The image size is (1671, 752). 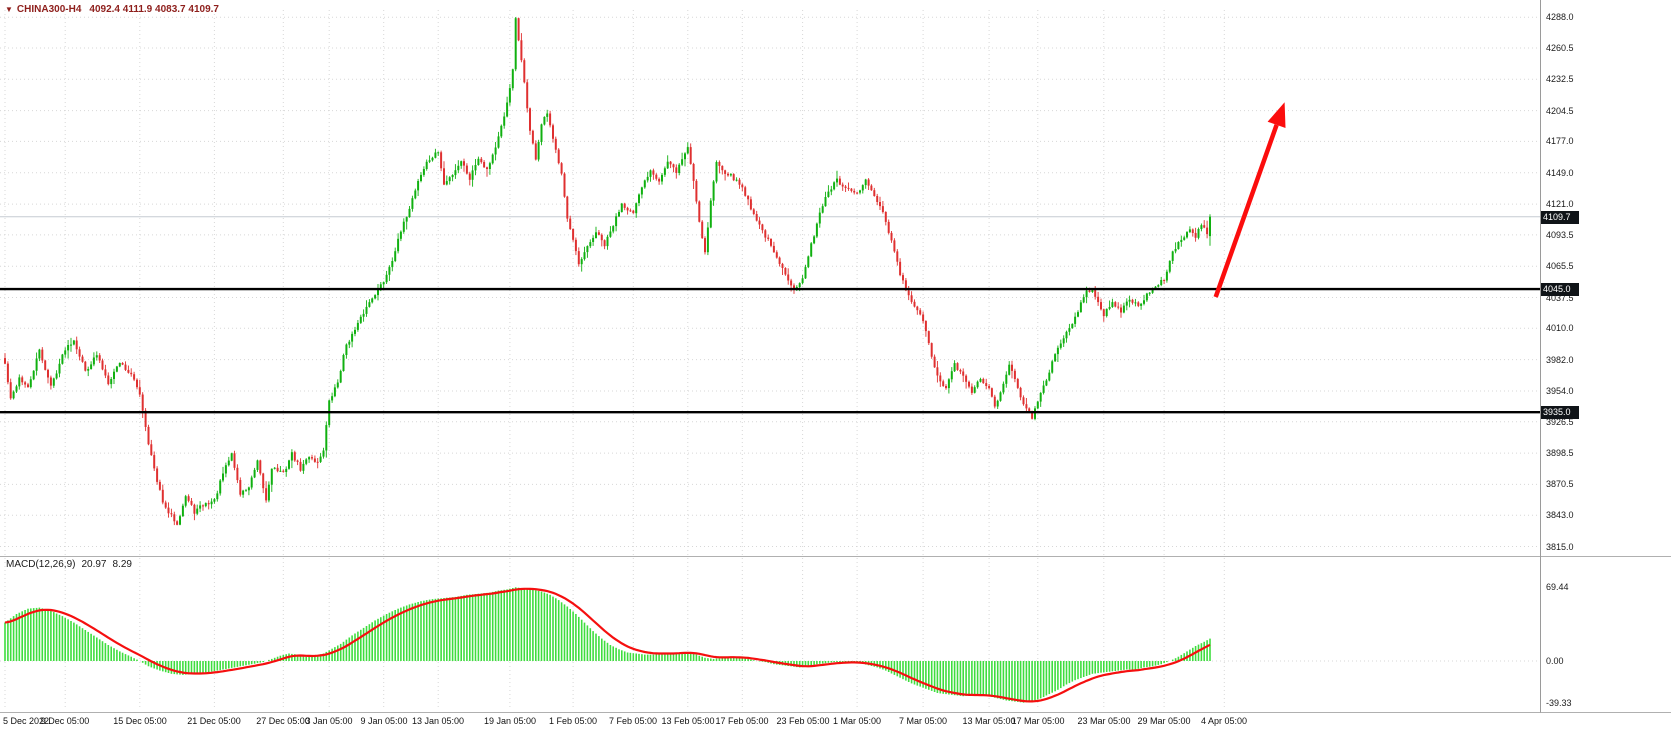 What do you see at coordinates (1560, 48) in the screenshot?
I see `price-tick-label: 4260.5` at bounding box center [1560, 48].